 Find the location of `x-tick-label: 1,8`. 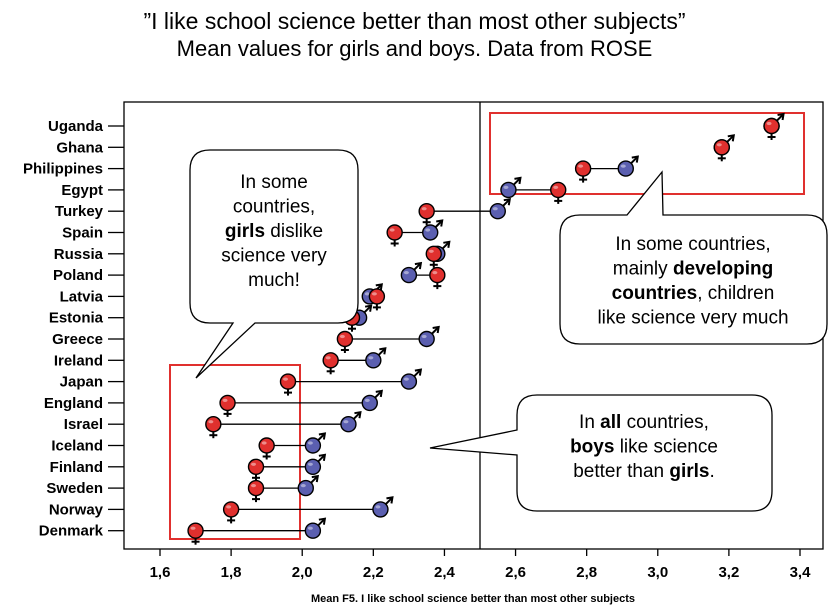

x-tick-label: 1,8 is located at coordinates (231, 572).